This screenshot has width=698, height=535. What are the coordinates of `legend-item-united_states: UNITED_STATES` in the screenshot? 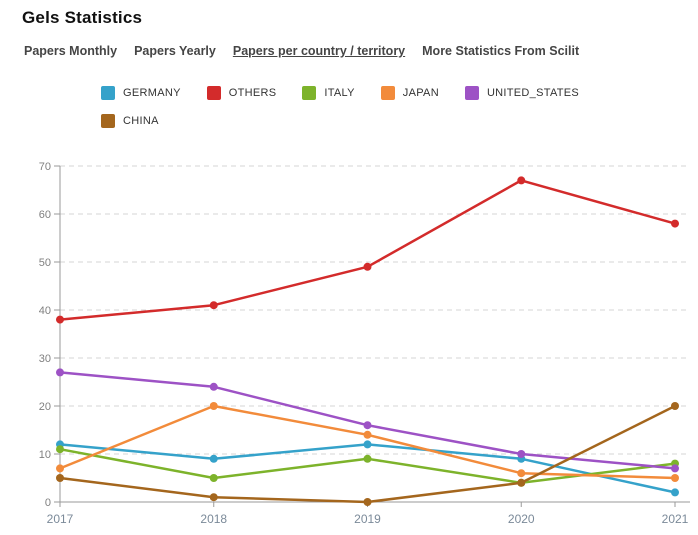 It's located at (522, 93).